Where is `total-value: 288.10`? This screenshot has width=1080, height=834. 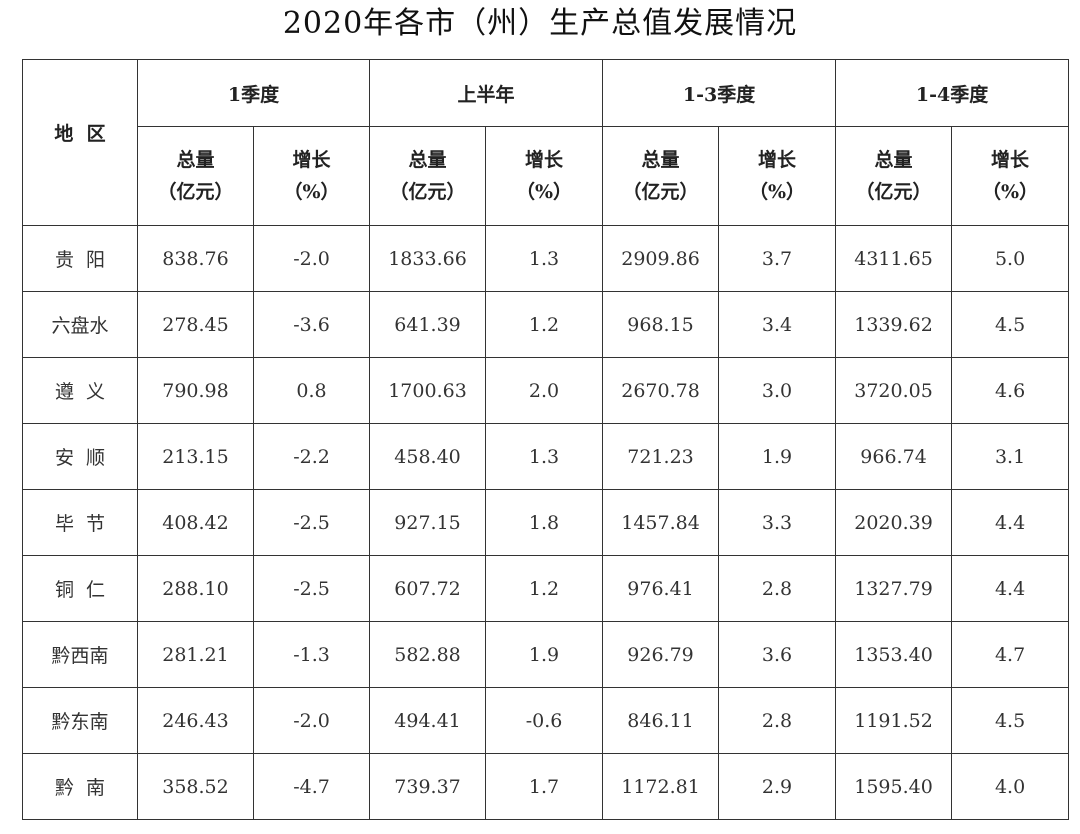 total-value: 288.10 is located at coordinates (195, 588).